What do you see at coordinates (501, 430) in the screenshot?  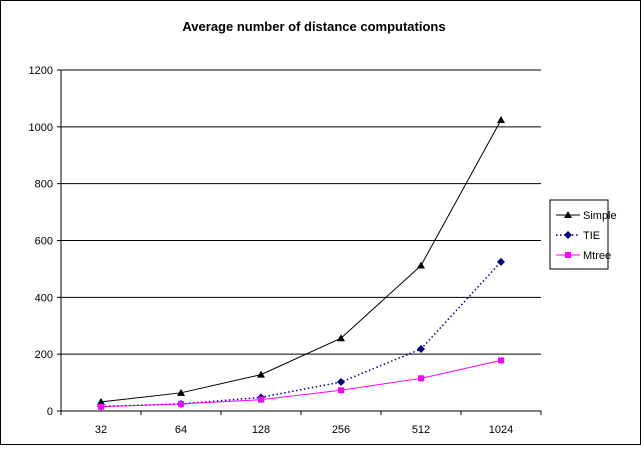 I see `x-tick-label: 1024` at bounding box center [501, 430].